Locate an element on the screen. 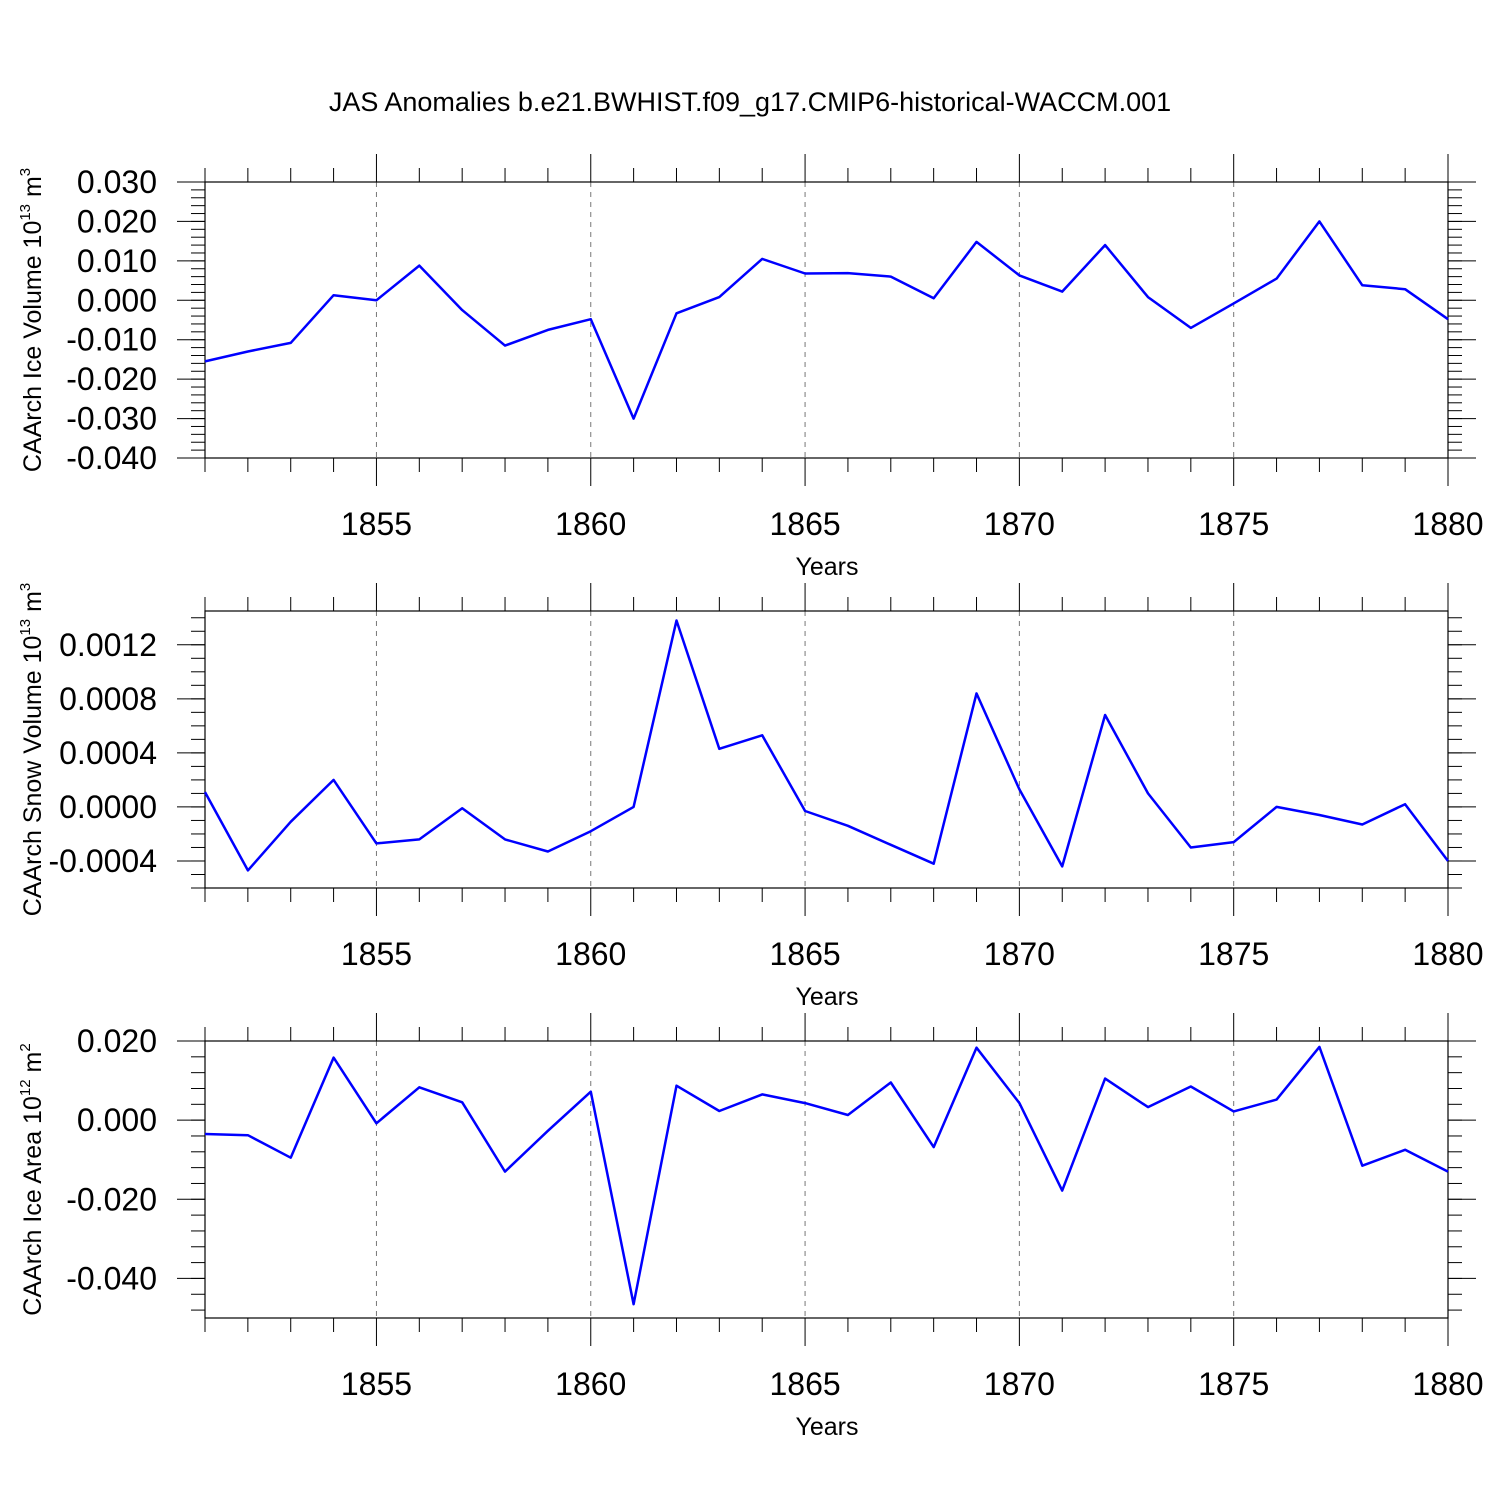 The image size is (1500, 1500). y-axis-title-text: CAArch Ice Area 10 is located at coordinates (33, 1206).